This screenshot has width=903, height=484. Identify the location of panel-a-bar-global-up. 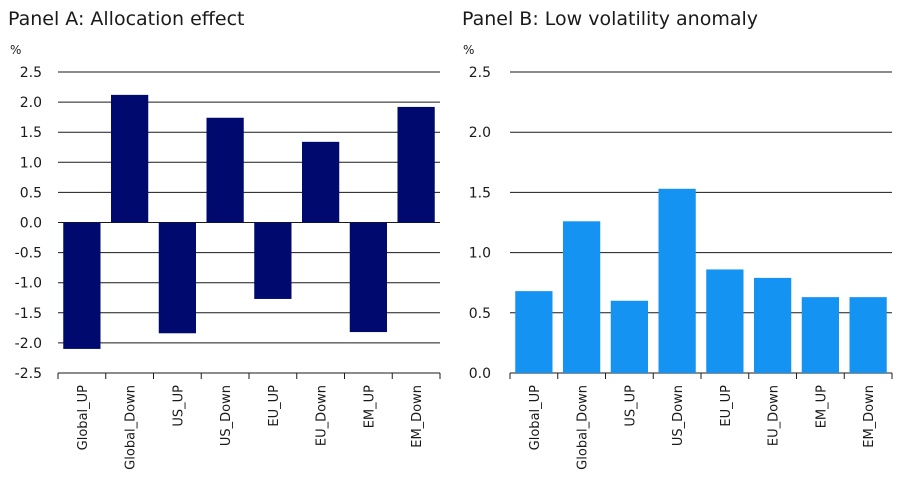
(82, 285).